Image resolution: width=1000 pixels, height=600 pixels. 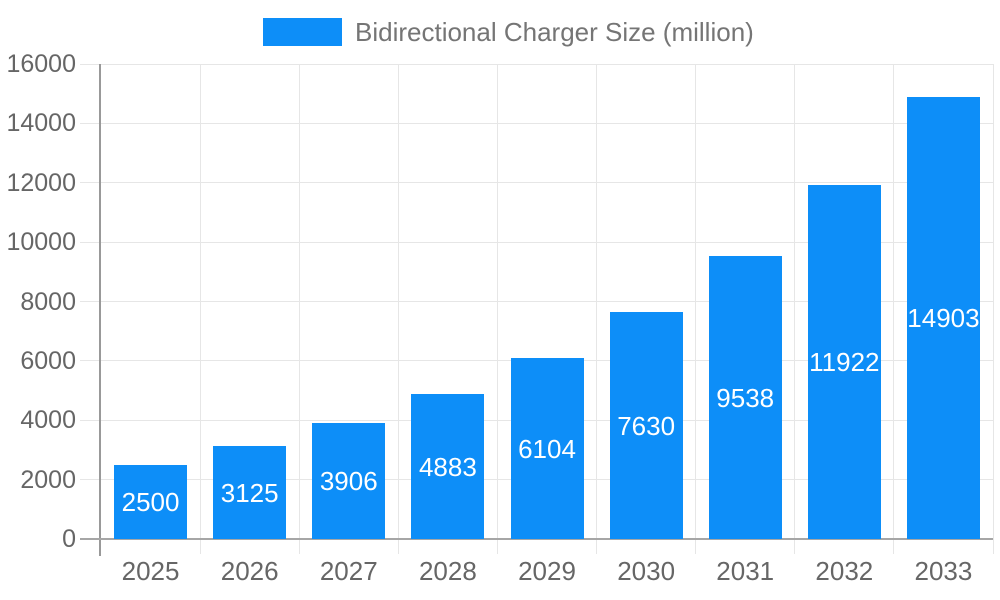 I want to click on bar-value-label: 3906, so click(x=348, y=481).